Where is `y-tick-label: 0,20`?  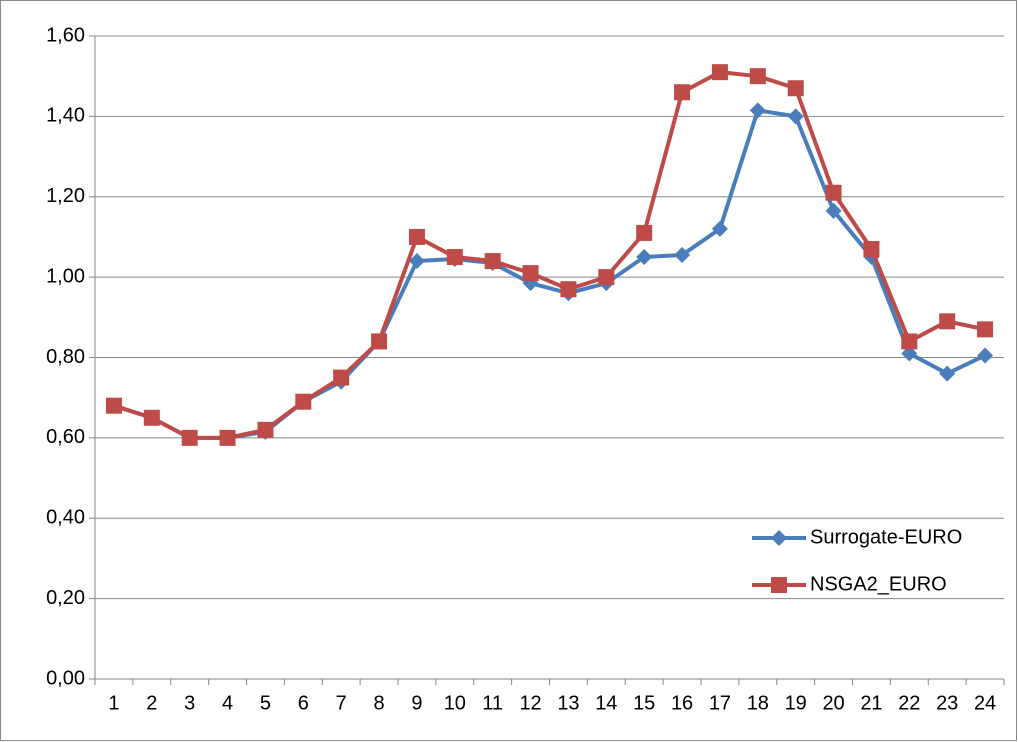
y-tick-label: 0,20 is located at coordinates (65, 598).